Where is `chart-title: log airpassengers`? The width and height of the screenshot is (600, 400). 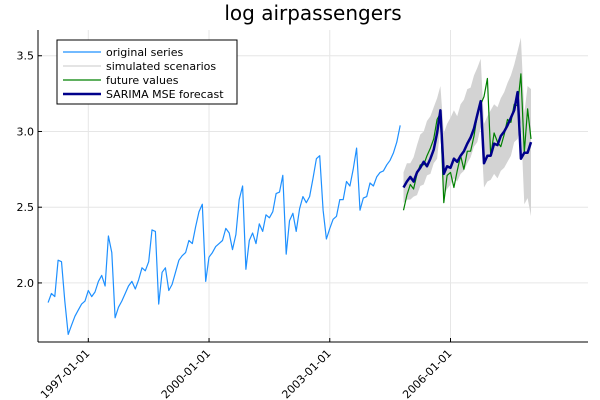
chart-title: log airpassengers is located at coordinates (312, 13).